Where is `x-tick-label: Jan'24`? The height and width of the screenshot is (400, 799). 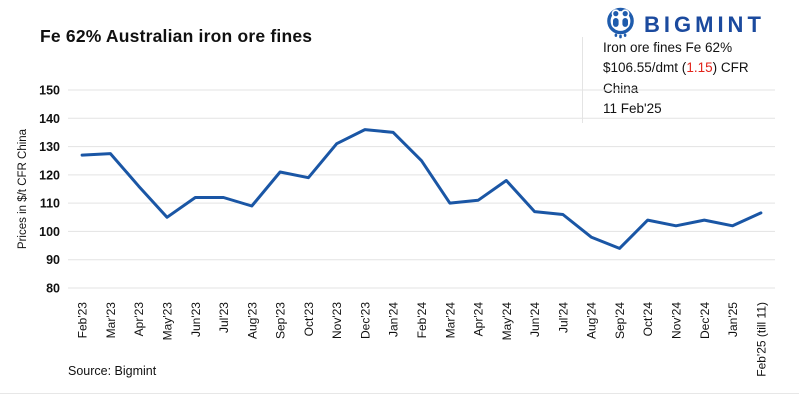 x-tick-label: Jan'24 is located at coordinates (394, 319).